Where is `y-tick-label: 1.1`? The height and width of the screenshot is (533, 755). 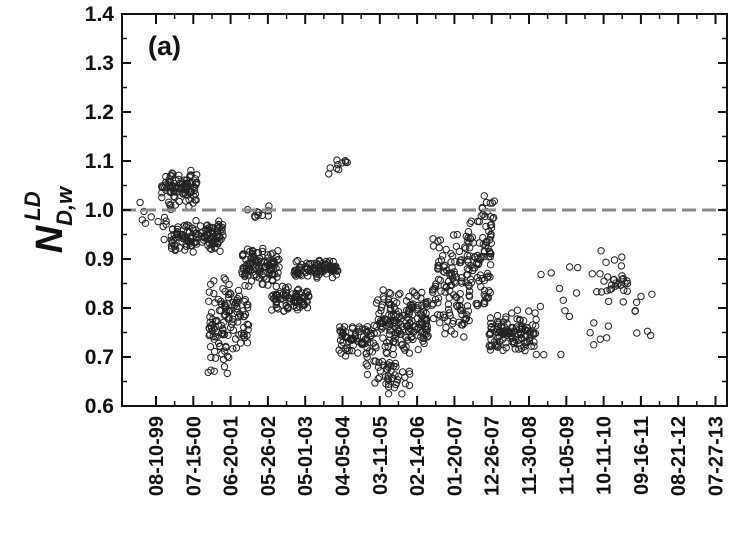
y-tick-label: 1.1 is located at coordinates (100, 161).